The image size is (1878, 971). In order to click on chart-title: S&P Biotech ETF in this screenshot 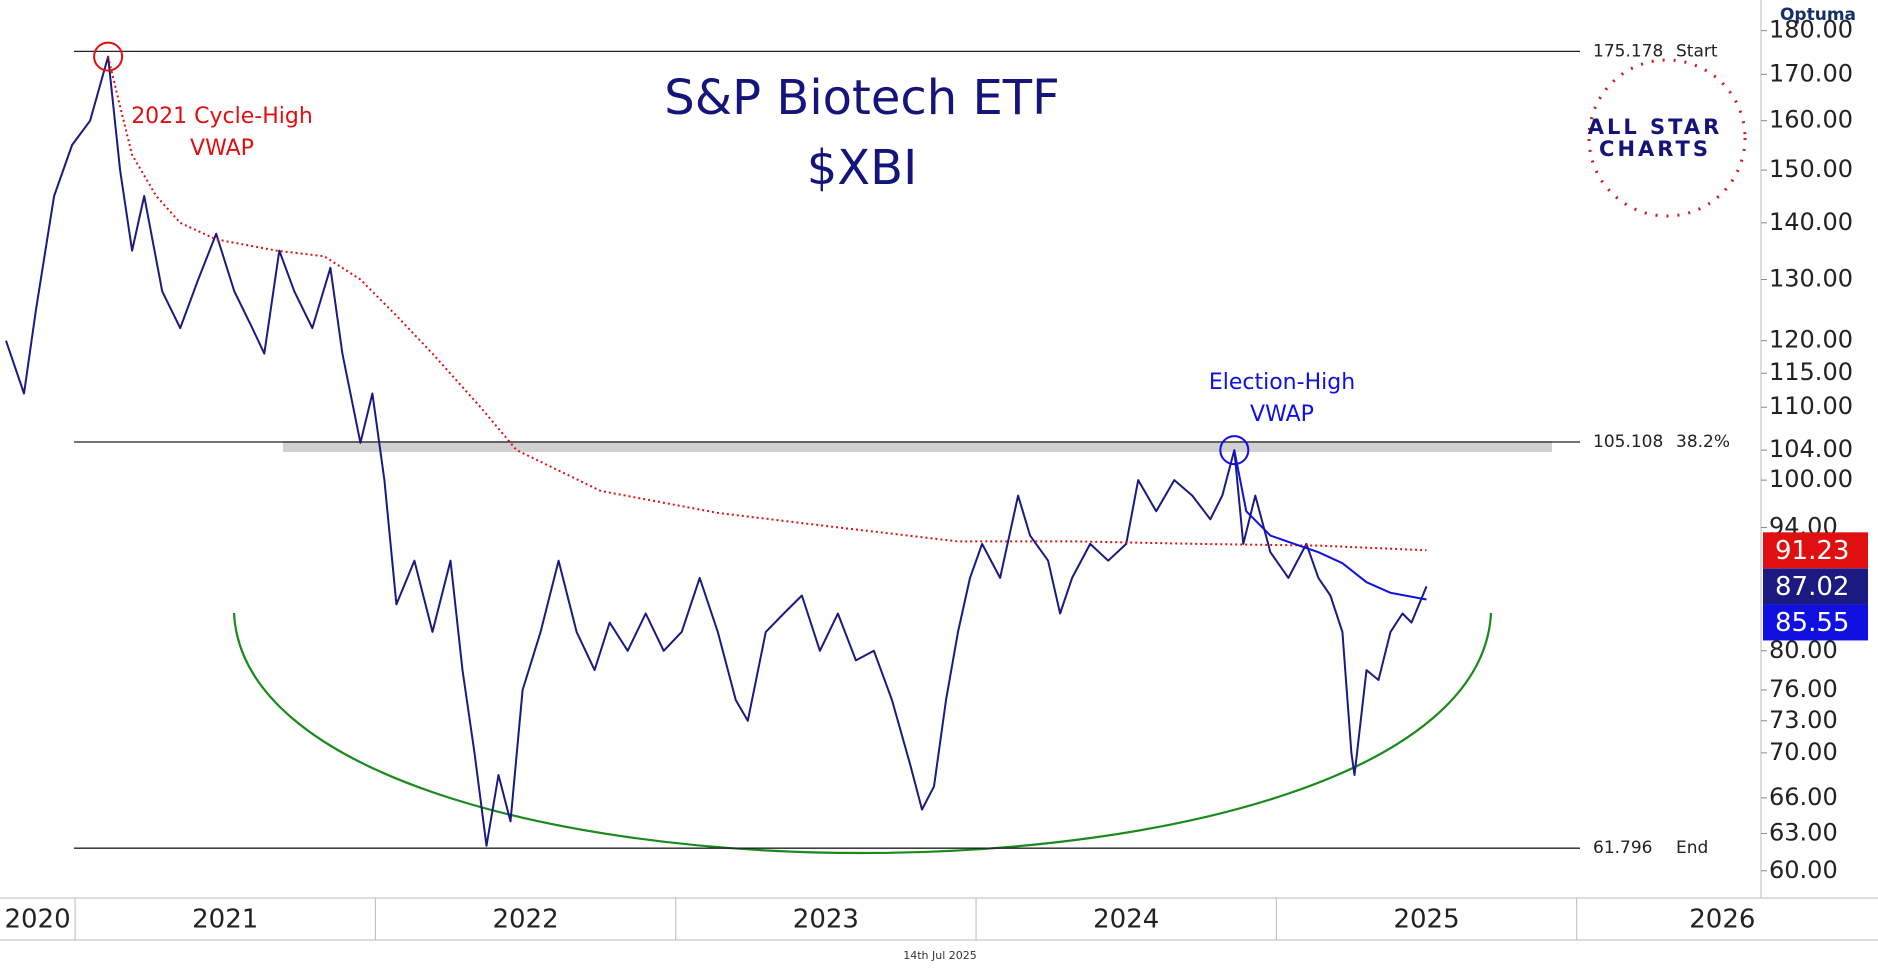, I will do `click(861, 98)`.